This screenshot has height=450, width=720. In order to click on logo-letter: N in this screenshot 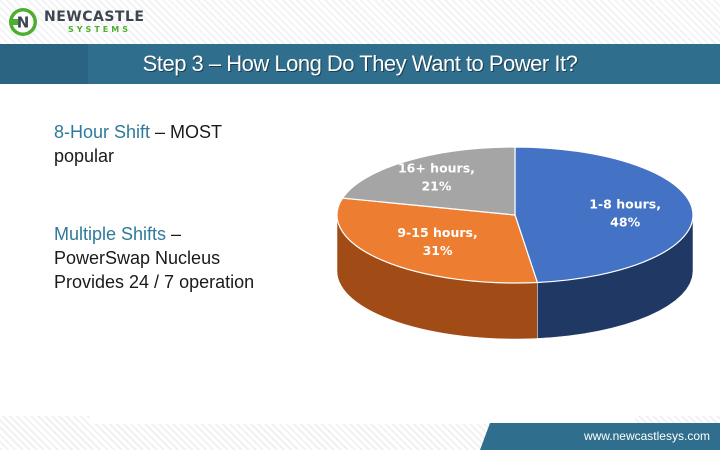, I will do `click(23, 23)`.